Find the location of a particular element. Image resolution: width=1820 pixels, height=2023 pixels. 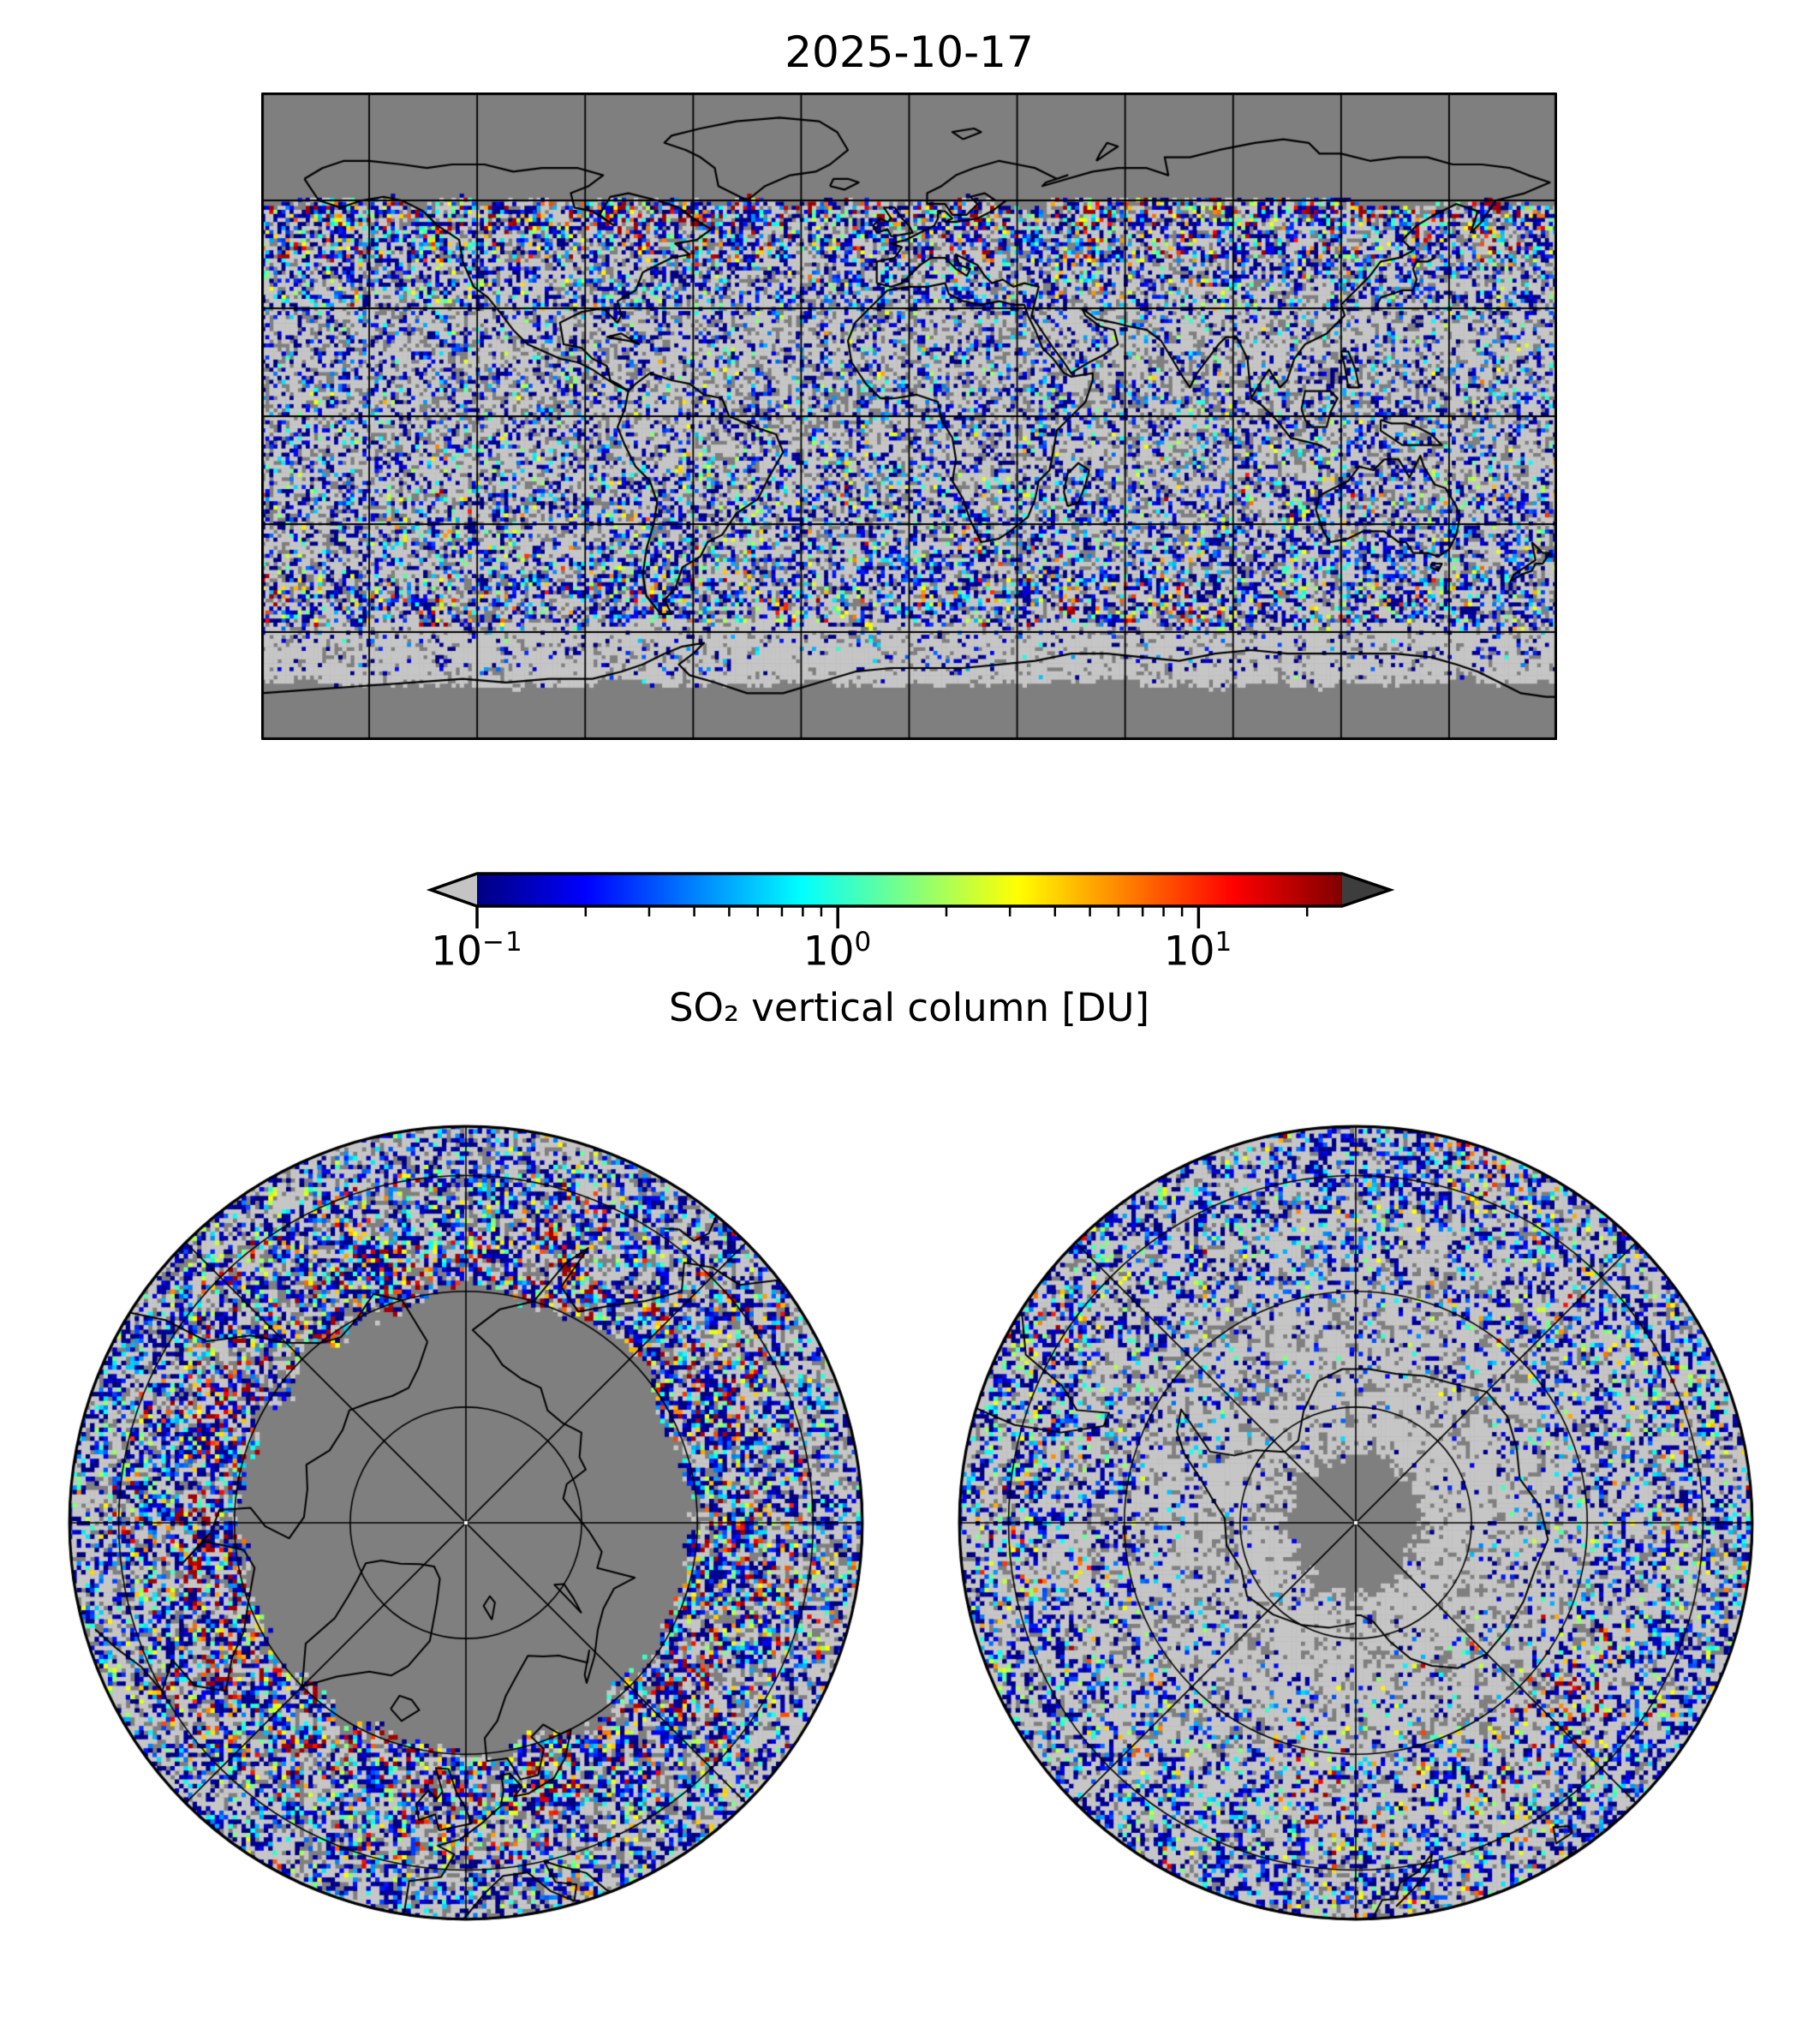

colorbar is located at coordinates (911, 900).